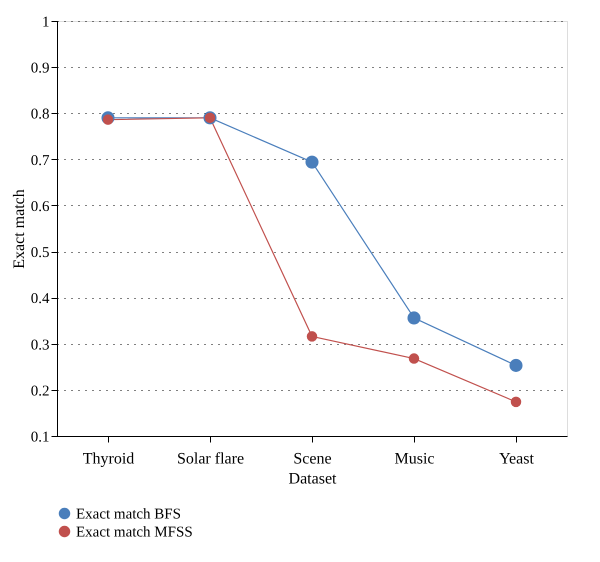  What do you see at coordinates (414, 459) in the screenshot?
I see `x-tick-label: Music` at bounding box center [414, 459].